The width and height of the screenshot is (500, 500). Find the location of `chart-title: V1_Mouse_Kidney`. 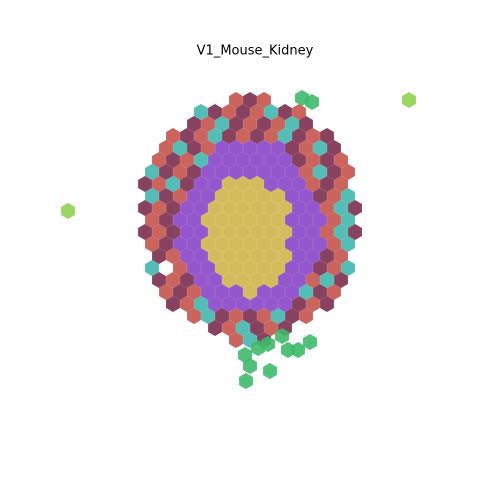

chart-title: V1_Mouse_Kidney is located at coordinates (255, 51).